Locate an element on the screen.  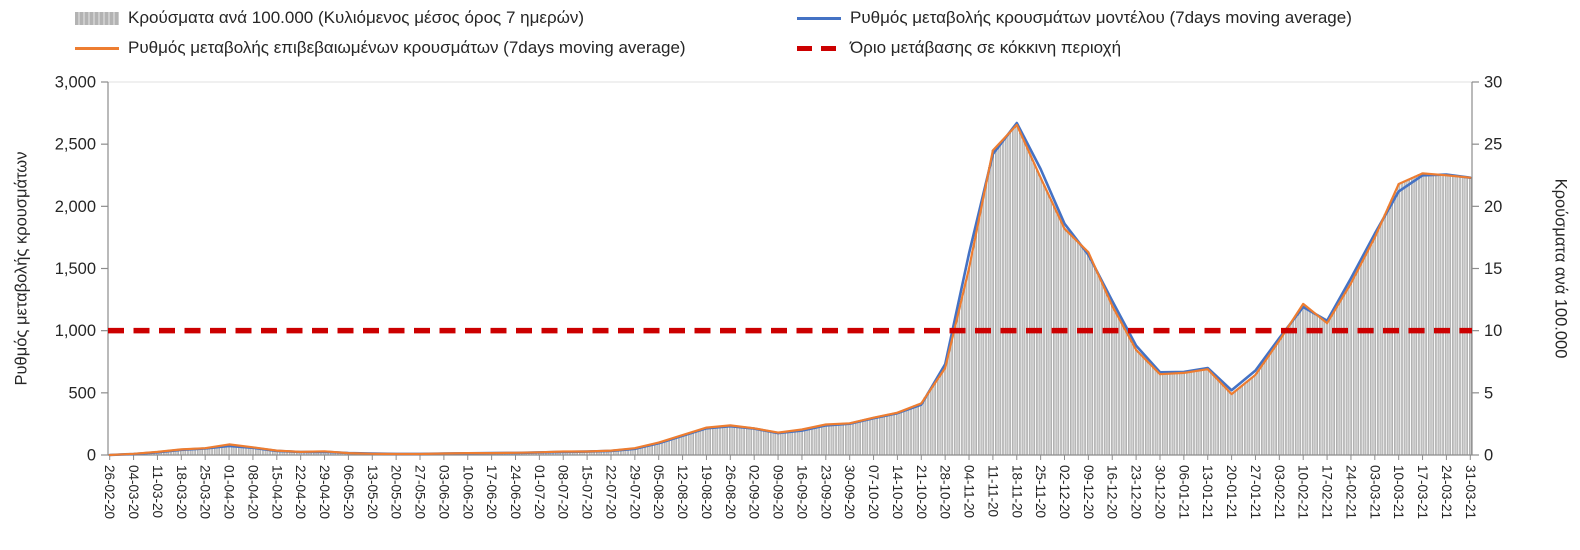
x-tick-label: 31-03-21 is located at coordinates (1470, 492).